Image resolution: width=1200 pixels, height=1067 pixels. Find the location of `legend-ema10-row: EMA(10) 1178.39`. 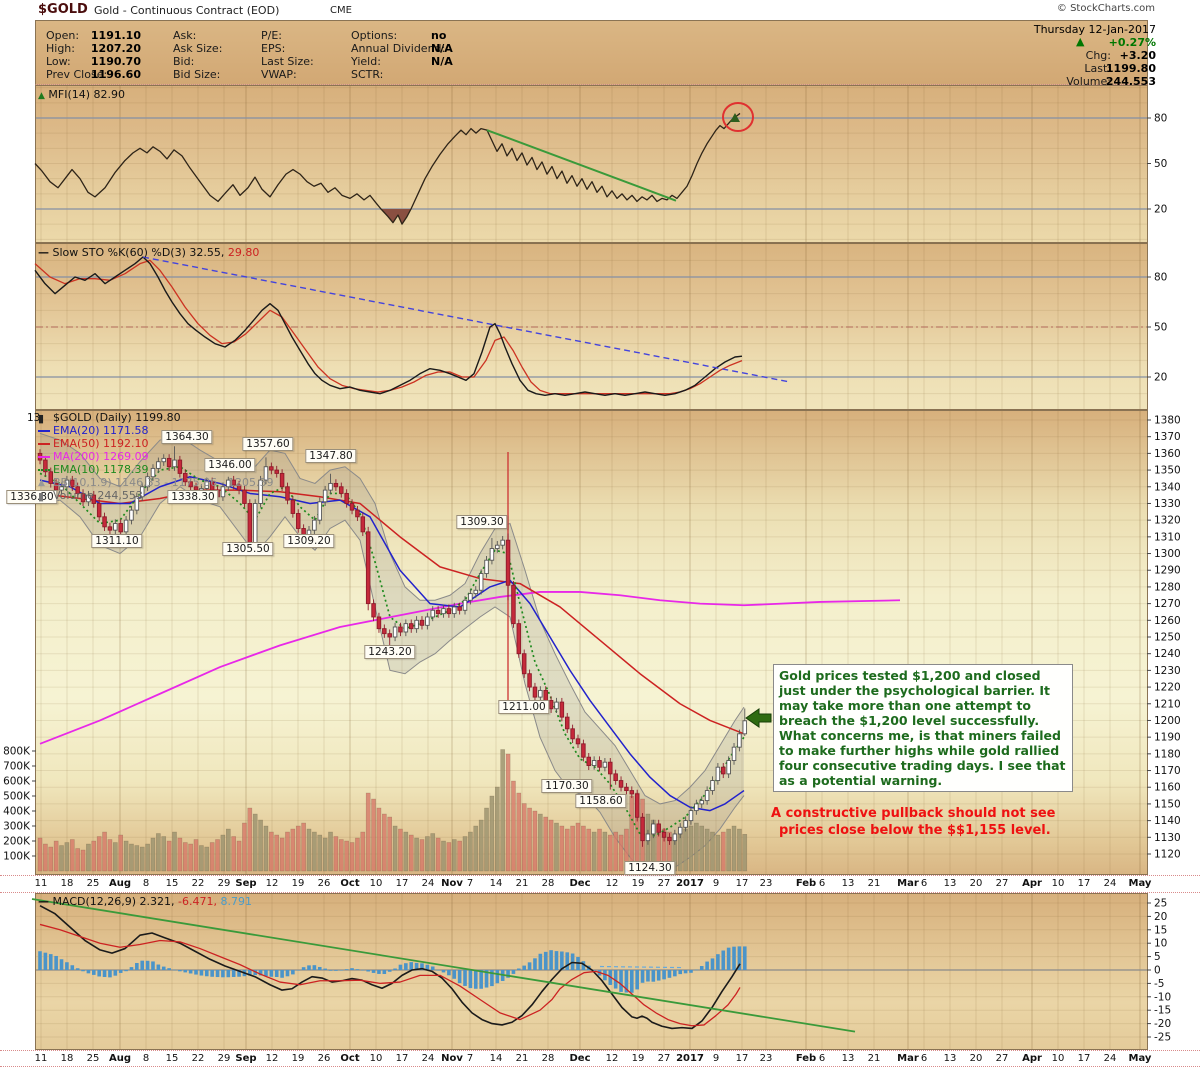

legend-ema10-row: EMA(10) 1178.39 is located at coordinates (156, 469).